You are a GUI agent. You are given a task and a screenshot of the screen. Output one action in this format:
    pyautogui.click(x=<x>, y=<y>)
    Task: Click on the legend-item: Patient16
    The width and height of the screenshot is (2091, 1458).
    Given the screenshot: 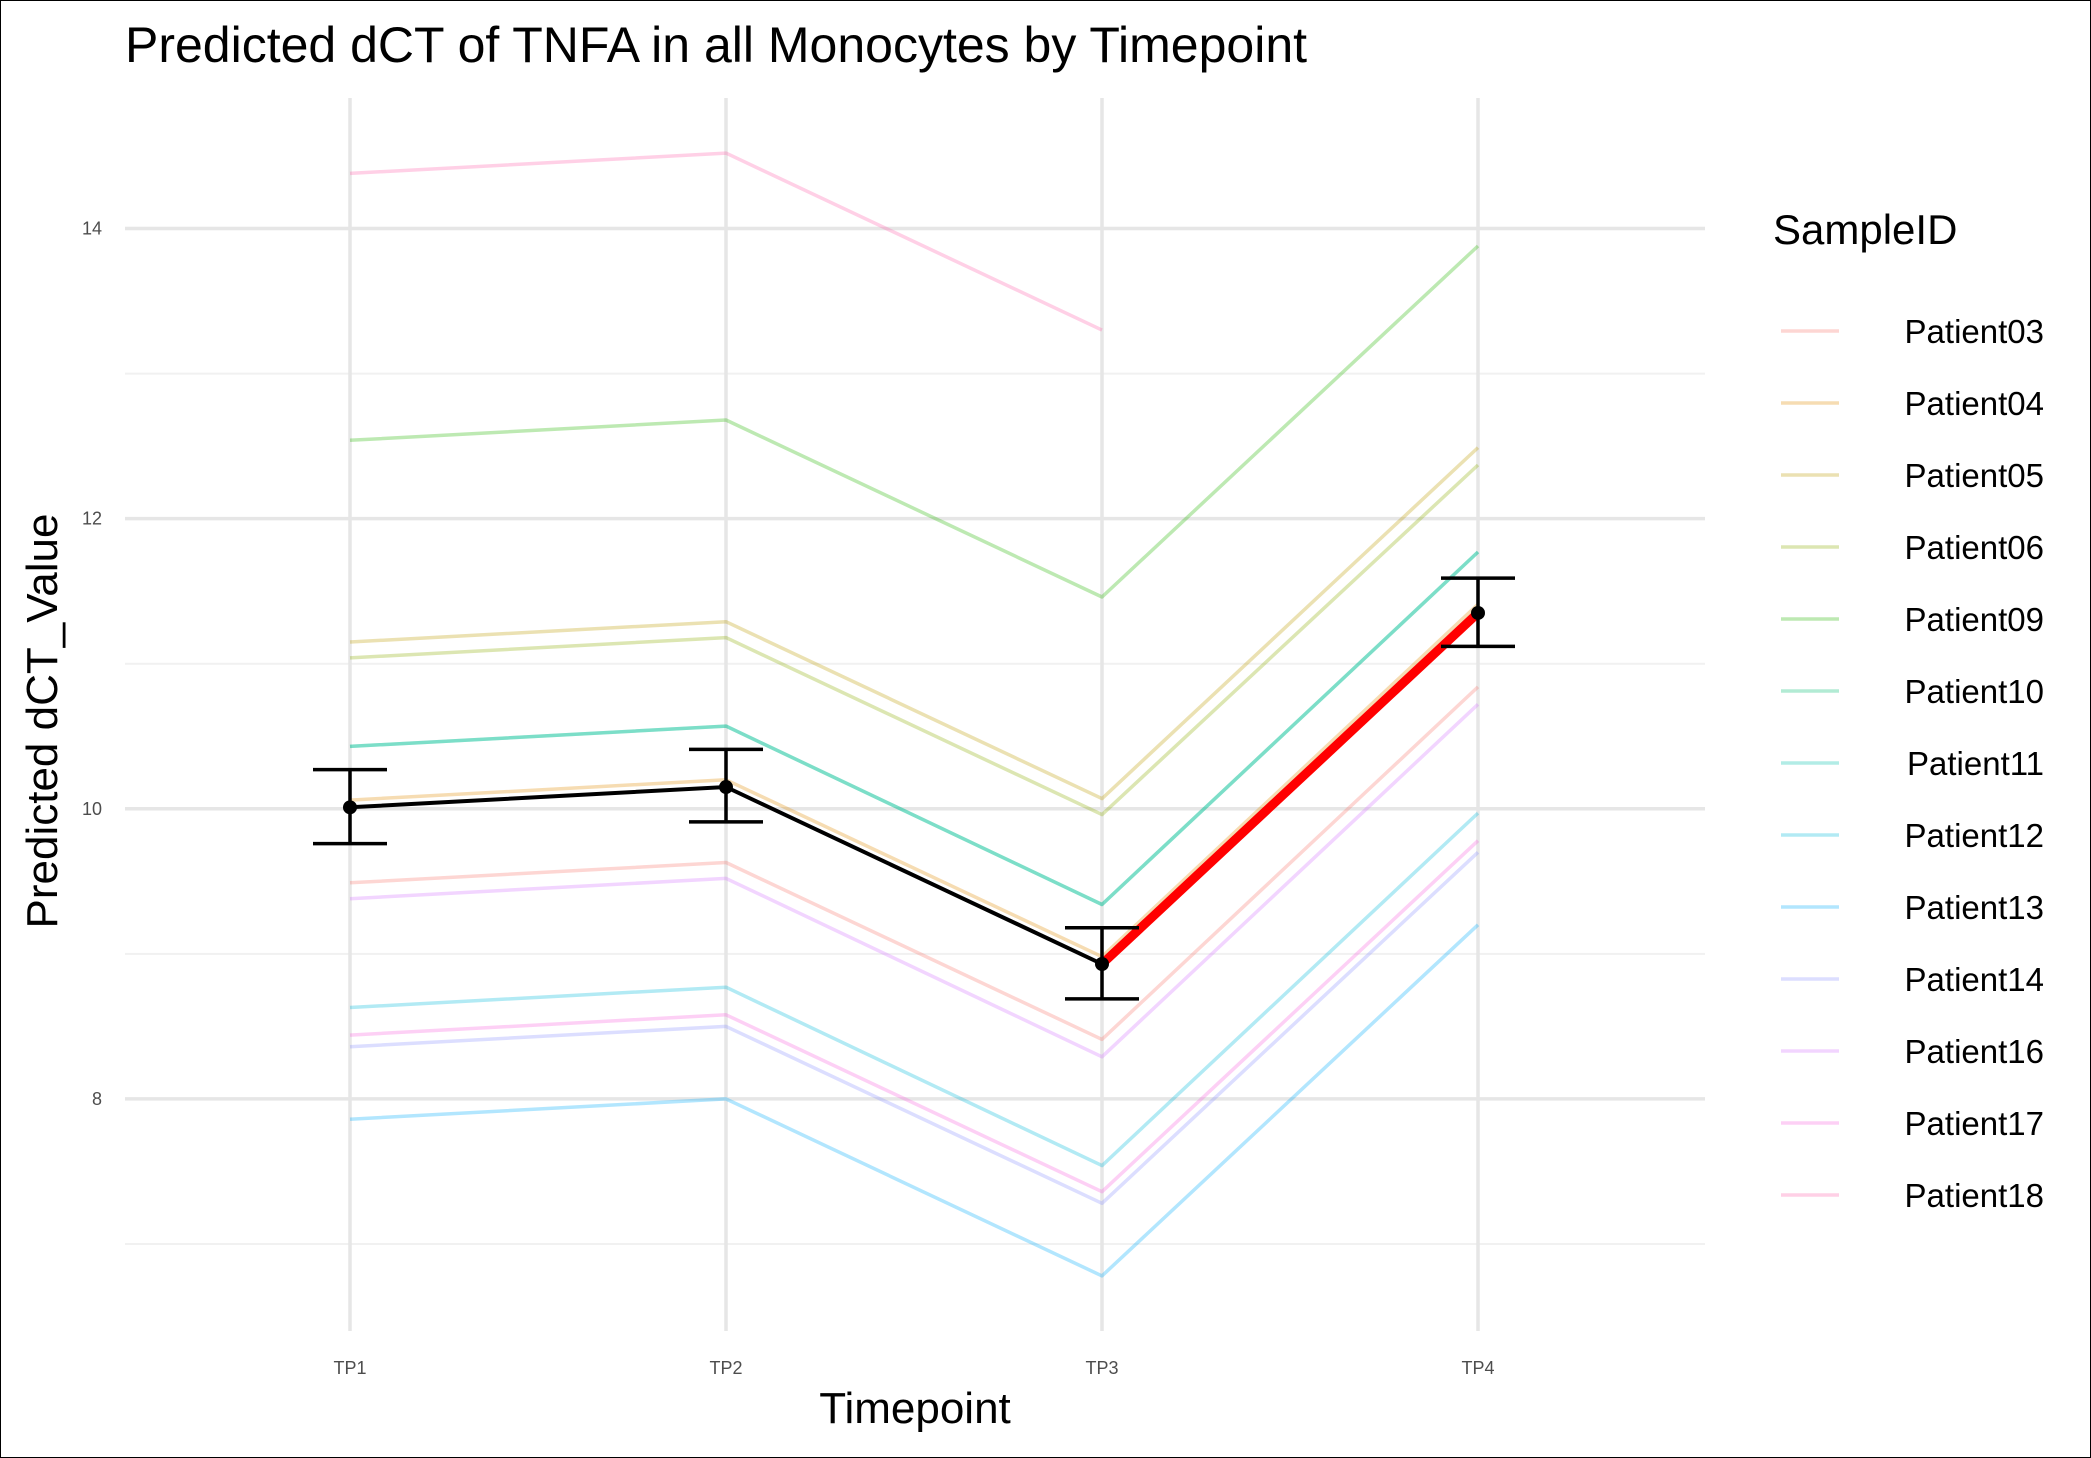 What is the action you would take?
    pyautogui.click(x=1912, y=1051)
    